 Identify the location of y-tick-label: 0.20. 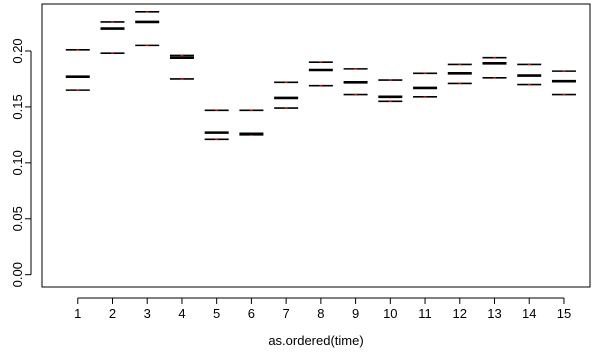
(17, 50).